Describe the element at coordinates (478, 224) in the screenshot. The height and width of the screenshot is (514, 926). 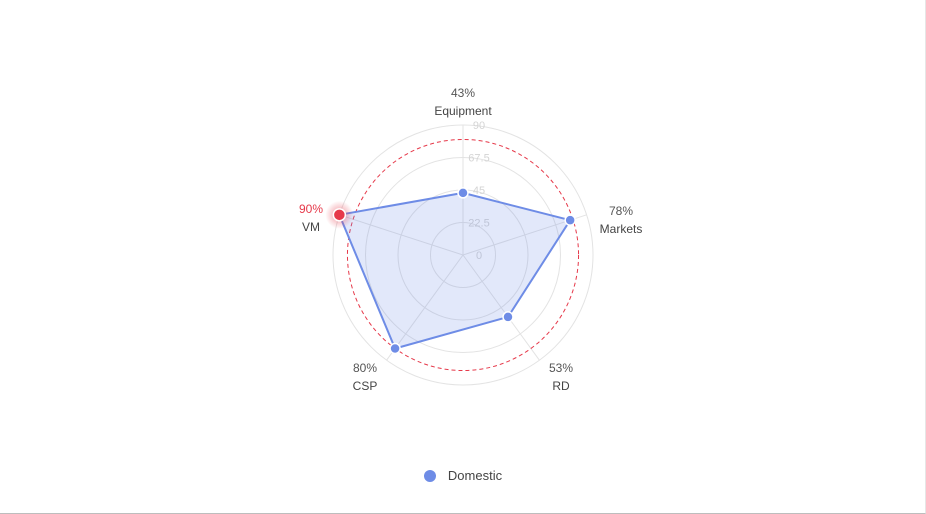
I see `radial-tick-label: 22.5` at that location.